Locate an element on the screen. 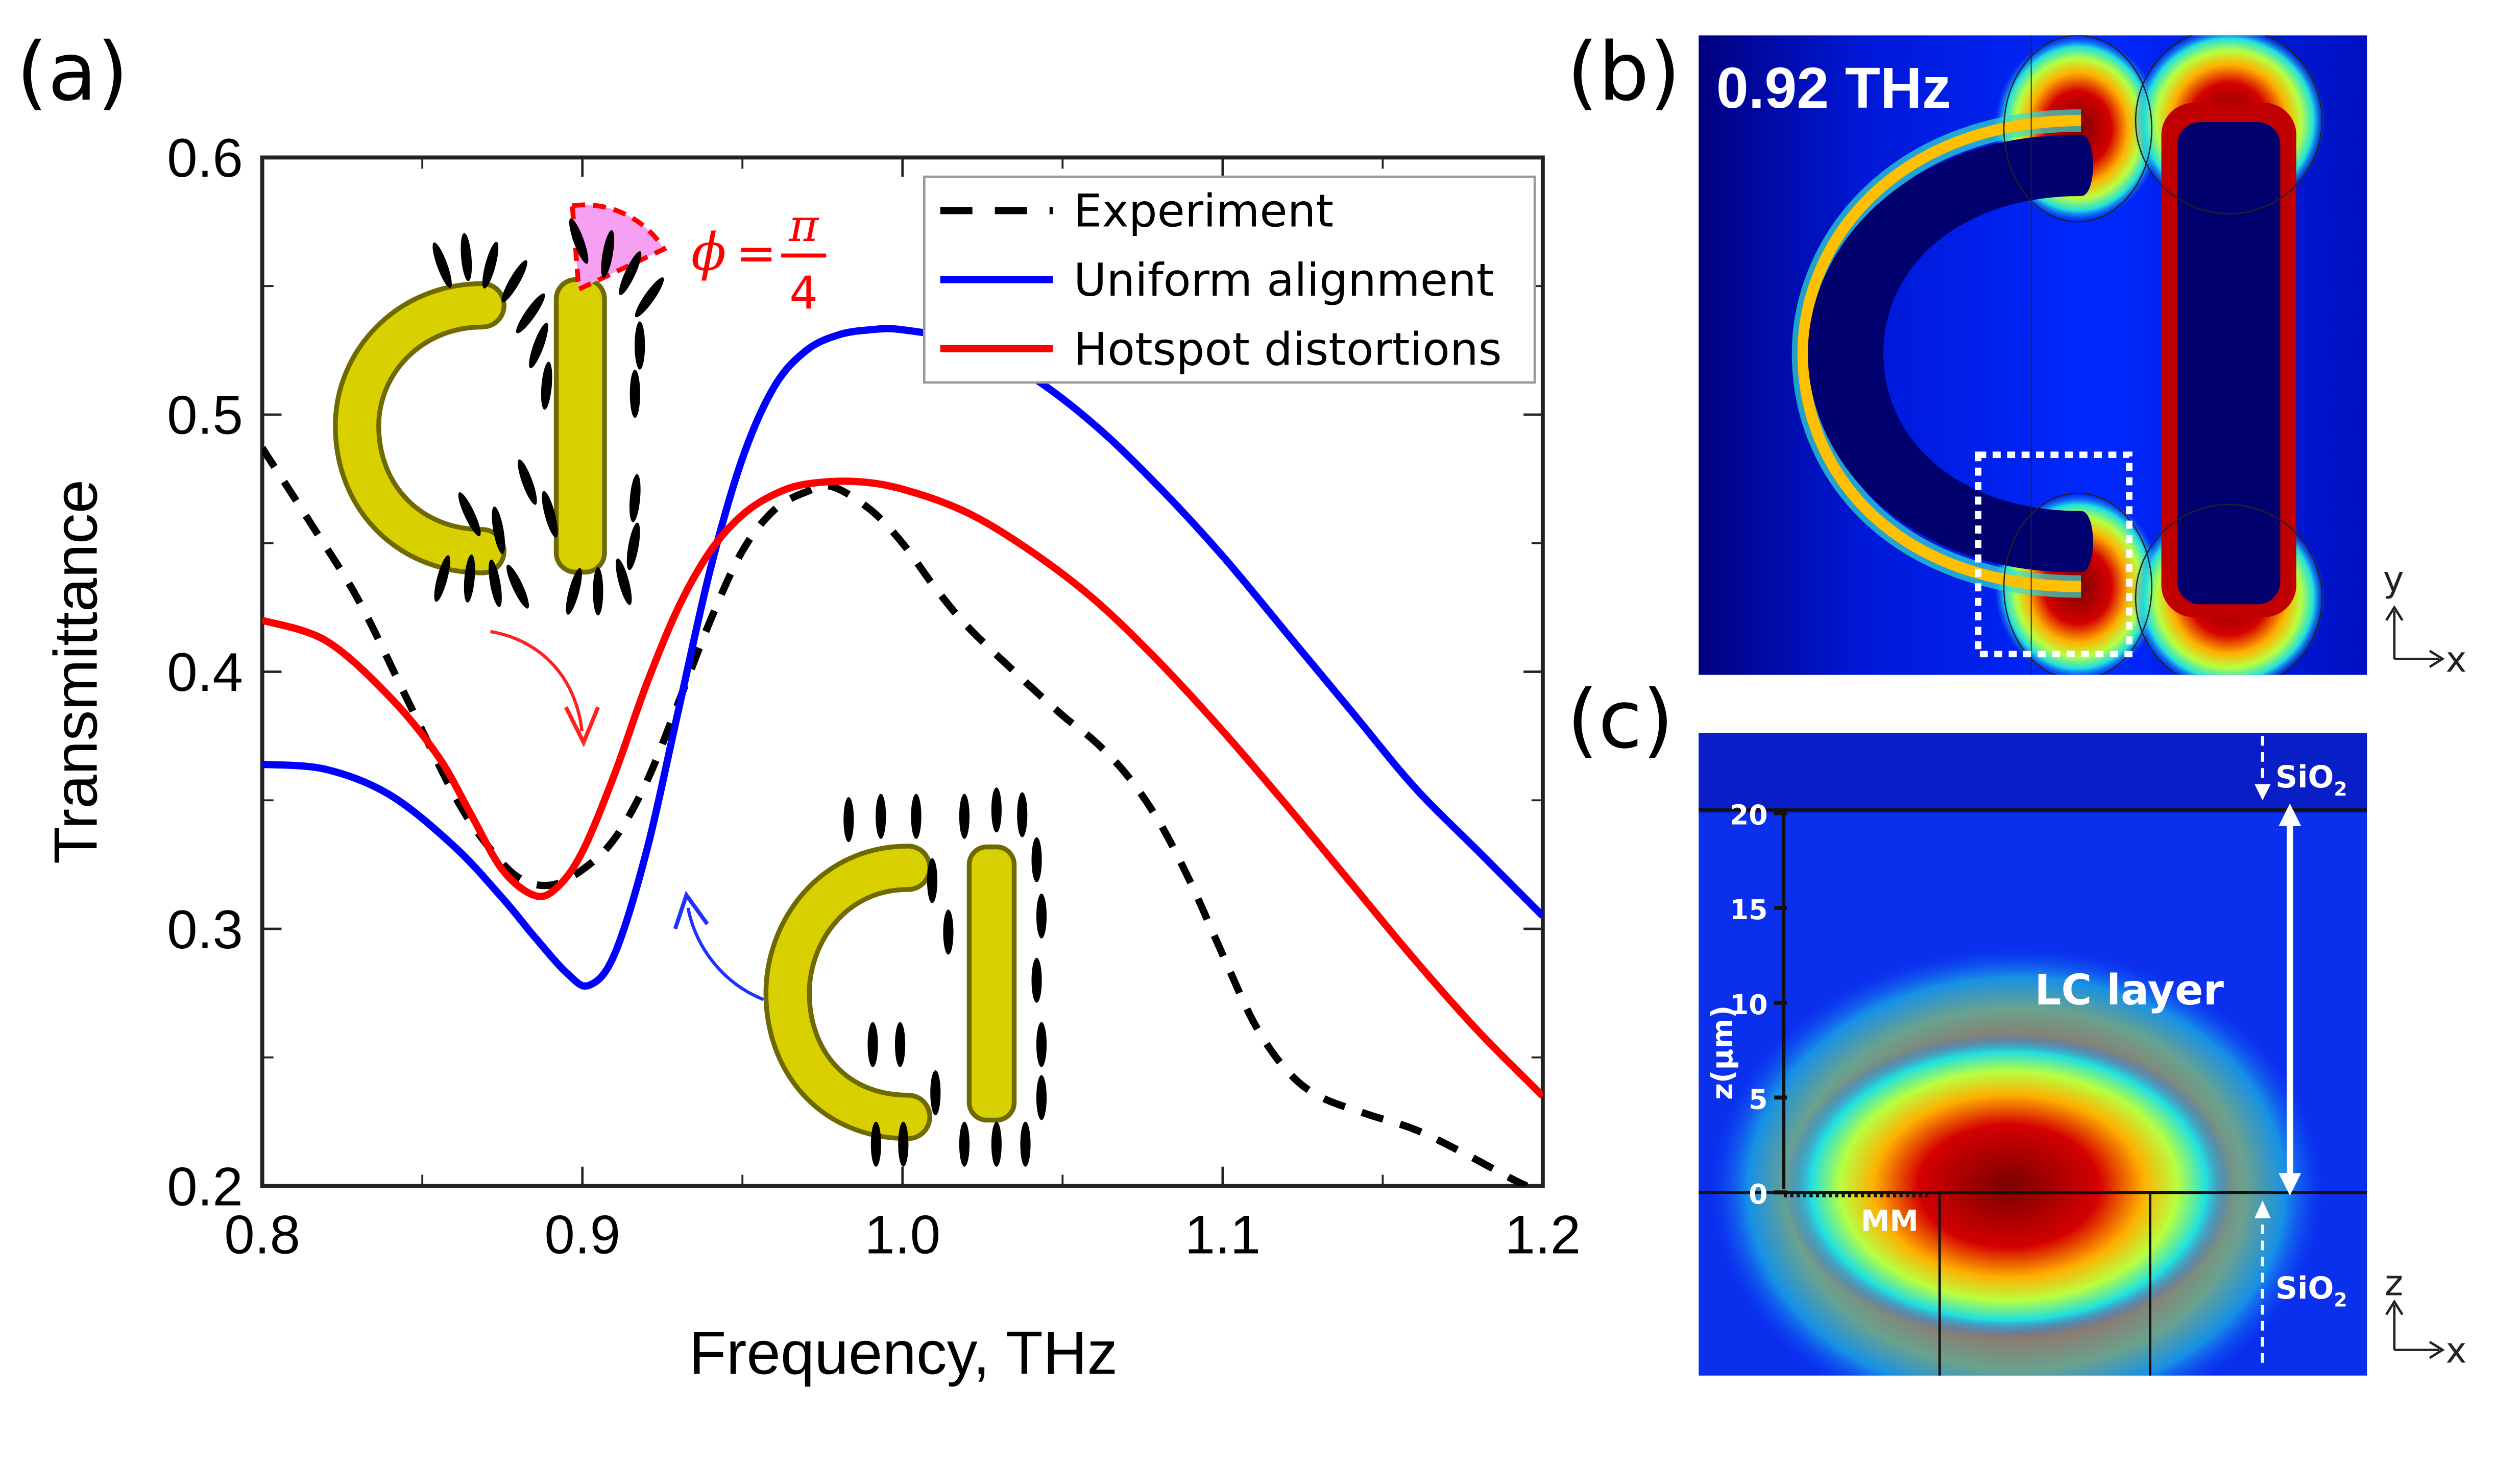  sio2-top-text: SiO is located at coordinates (2304, 777).